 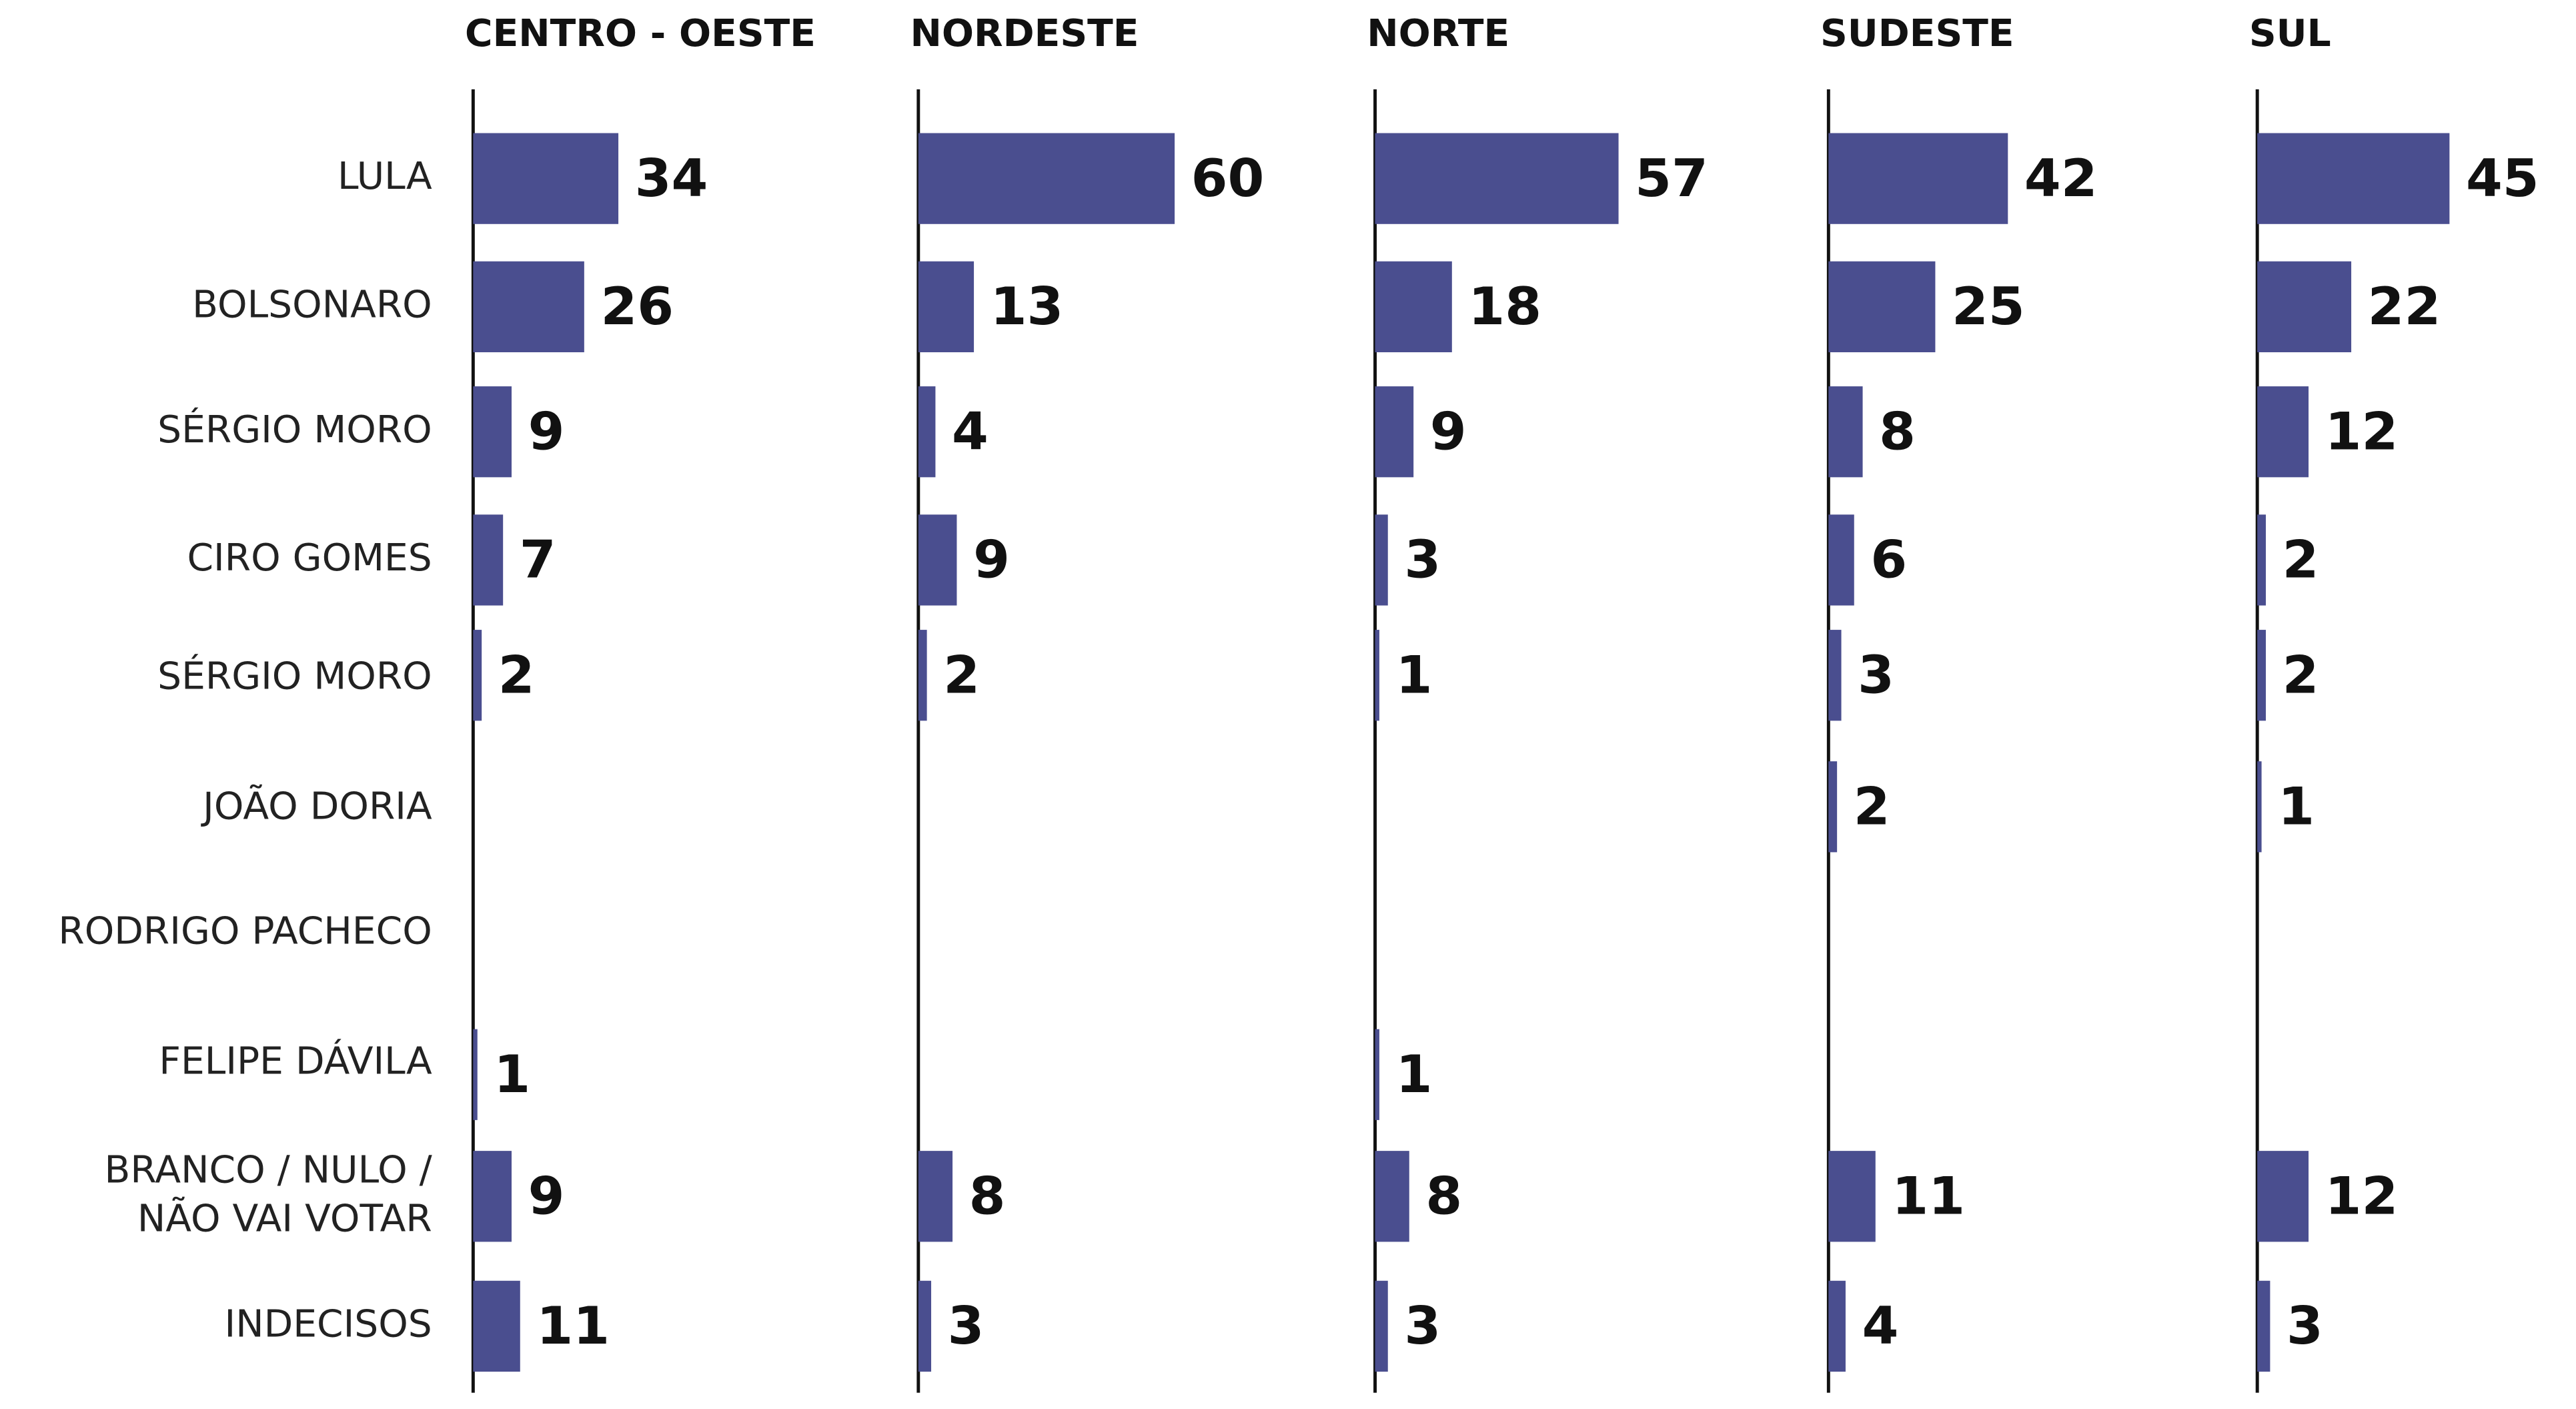 I want to click on value-label: 45, so click(x=2502, y=178).